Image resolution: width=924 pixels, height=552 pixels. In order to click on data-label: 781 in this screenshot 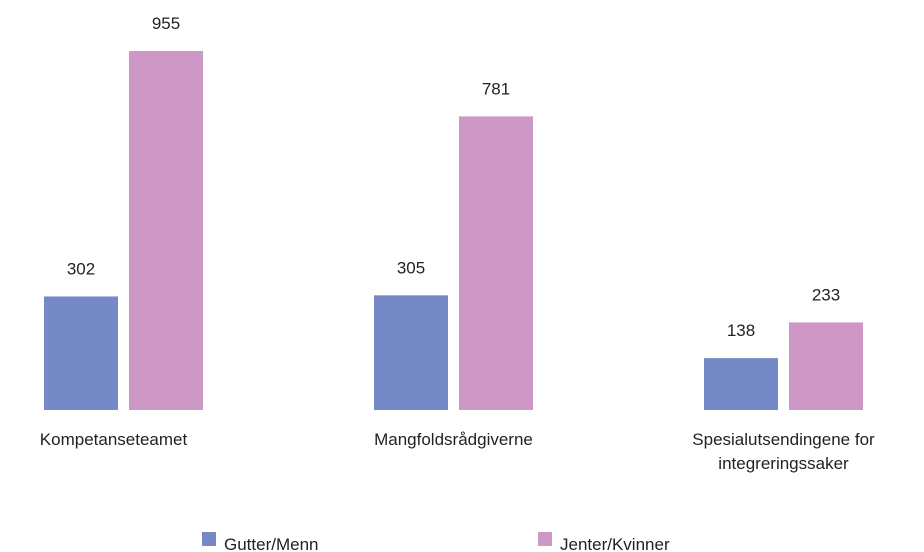, I will do `click(496, 88)`.